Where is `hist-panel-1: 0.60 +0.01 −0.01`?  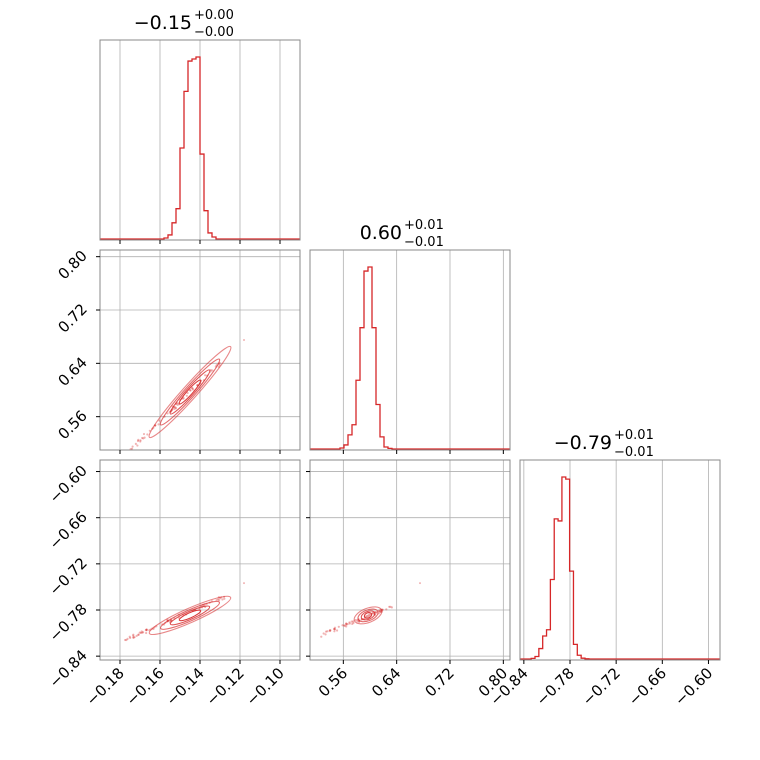
hist-panel-1: 0.60 +0.01 −0.01 is located at coordinates (410, 336).